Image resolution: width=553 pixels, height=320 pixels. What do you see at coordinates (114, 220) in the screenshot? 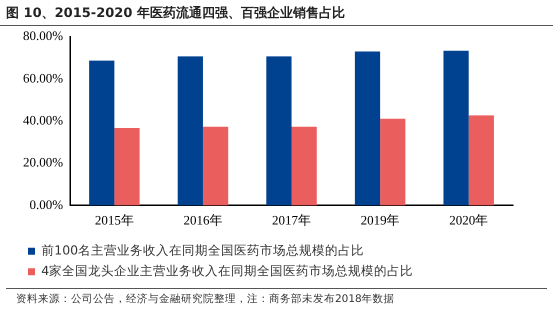
I see `x-tick-label: 2015年` at bounding box center [114, 220].